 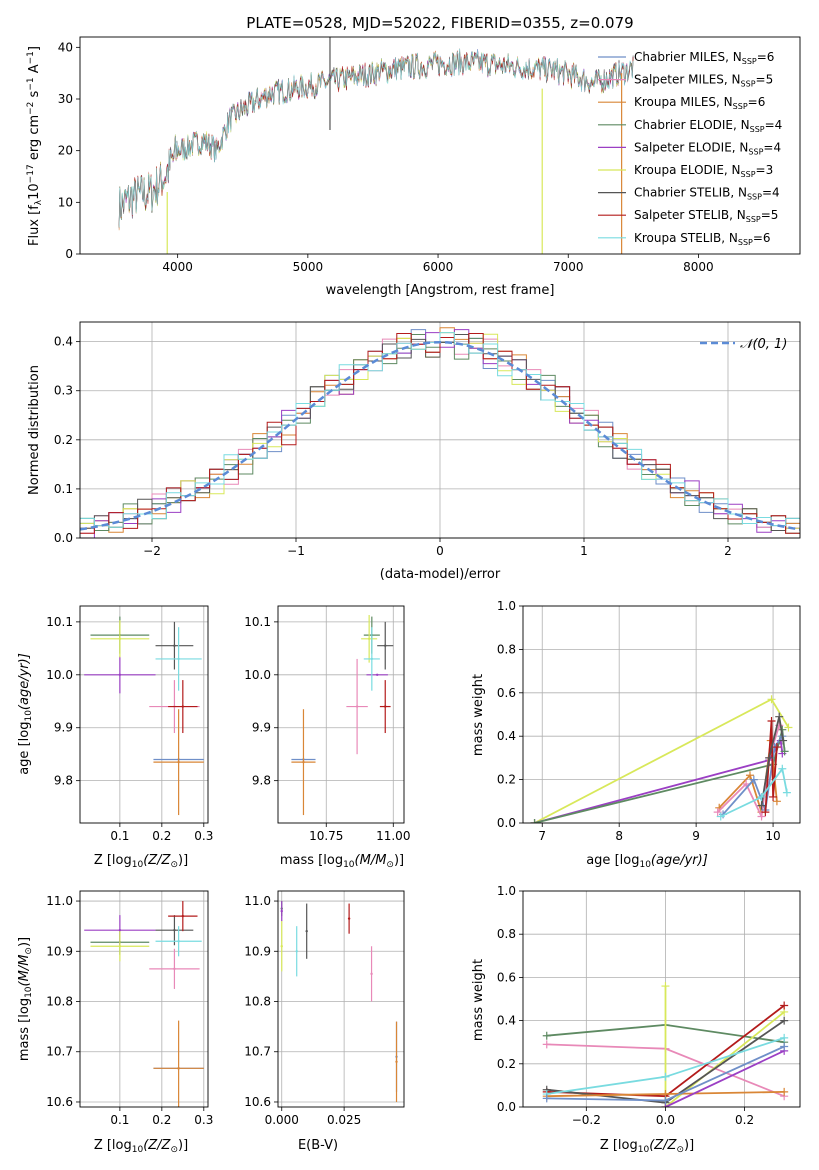 What do you see at coordinates (326, 836) in the screenshot?
I see `x-tick-label: 10.75` at bounding box center [326, 836].